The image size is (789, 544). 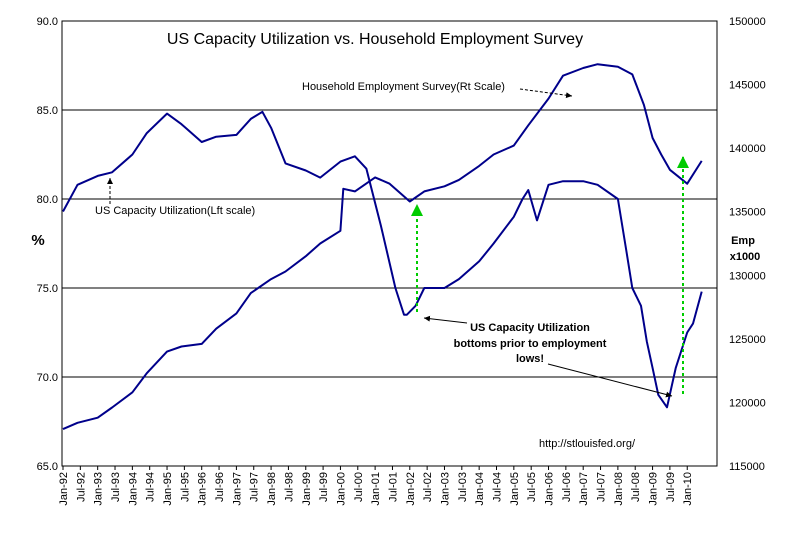 I want to click on x-tick-label: Jan-05, so click(x=515, y=489).